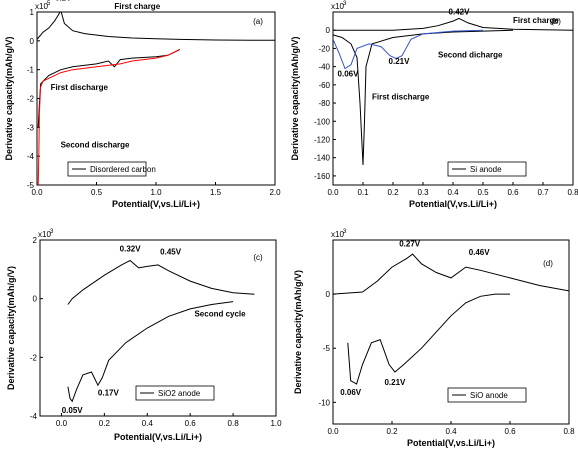 The height and width of the screenshot is (451, 578). Describe the element at coordinates (460, 12) in the screenshot. I see `panel-2-annotation: 0.42V` at that location.